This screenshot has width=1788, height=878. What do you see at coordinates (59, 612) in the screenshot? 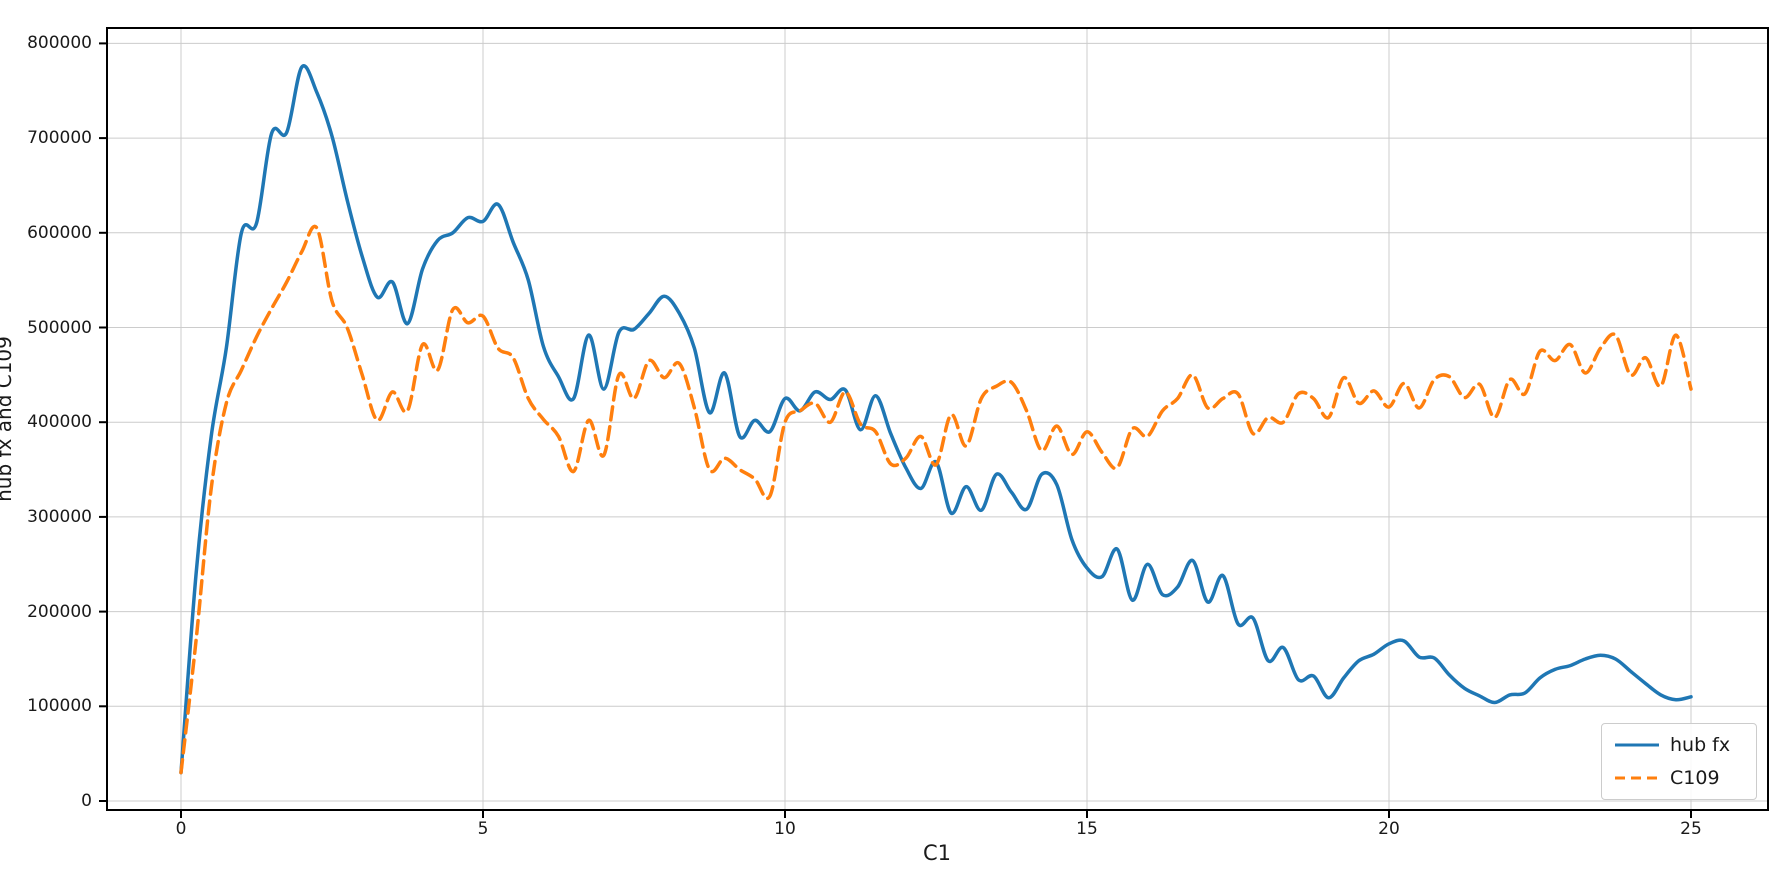
I see `y-tick-label: 200000` at bounding box center [59, 612].